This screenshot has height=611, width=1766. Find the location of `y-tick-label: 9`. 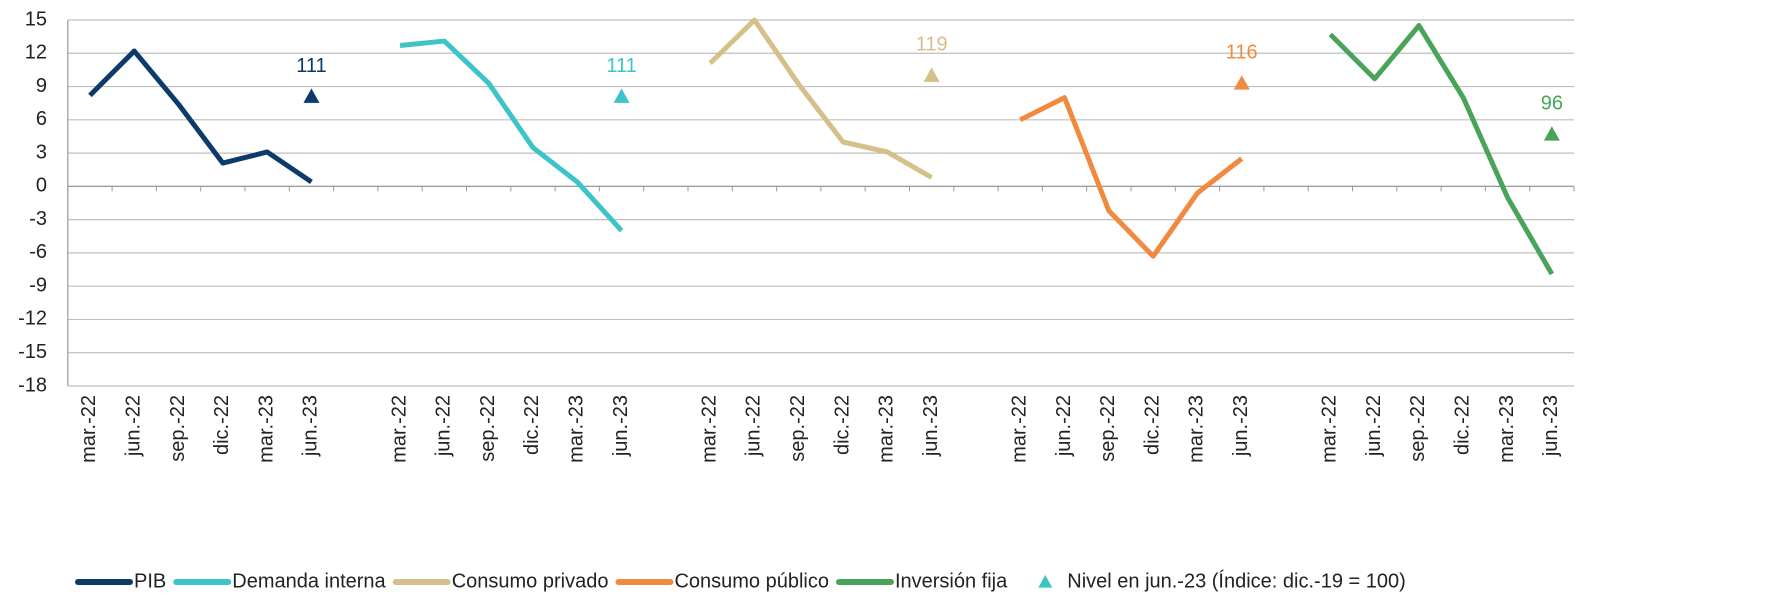

y-tick-label: 9 is located at coordinates (41, 86).